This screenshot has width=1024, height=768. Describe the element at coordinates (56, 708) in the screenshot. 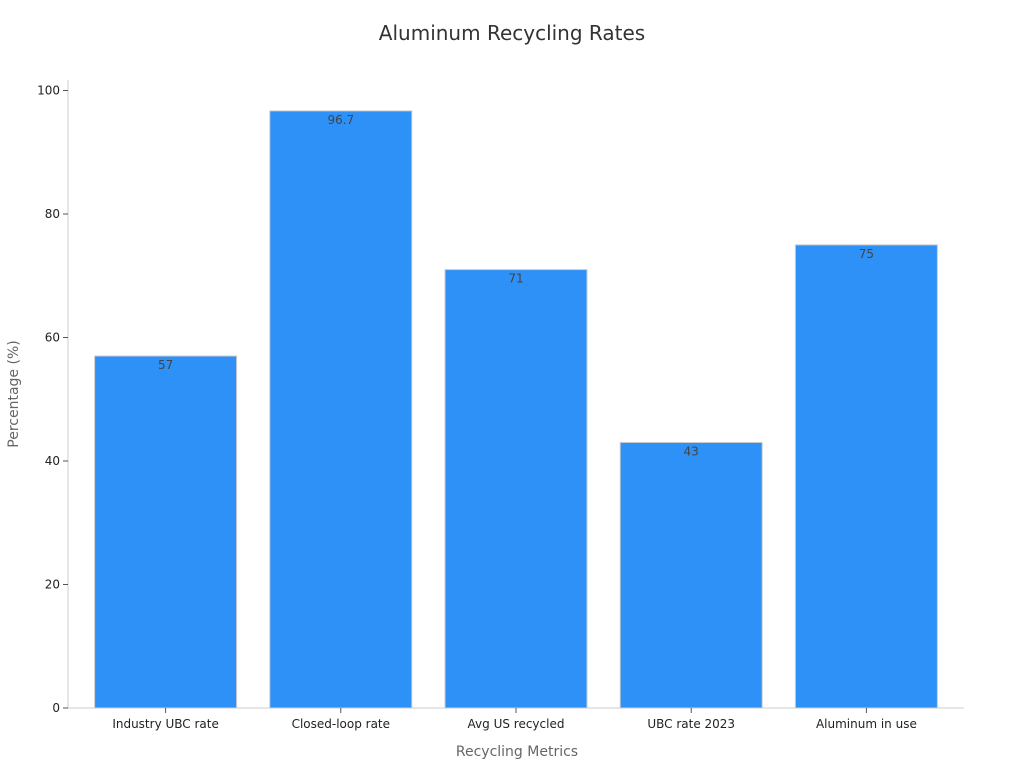

I see `y-tick-label: 0` at that location.